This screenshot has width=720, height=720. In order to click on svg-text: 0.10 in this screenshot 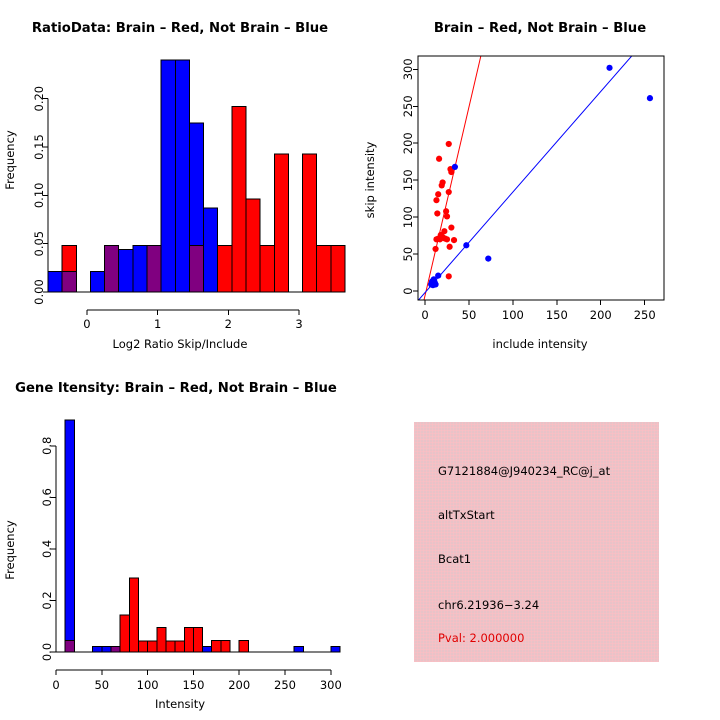, I will do `click(39, 196)`.